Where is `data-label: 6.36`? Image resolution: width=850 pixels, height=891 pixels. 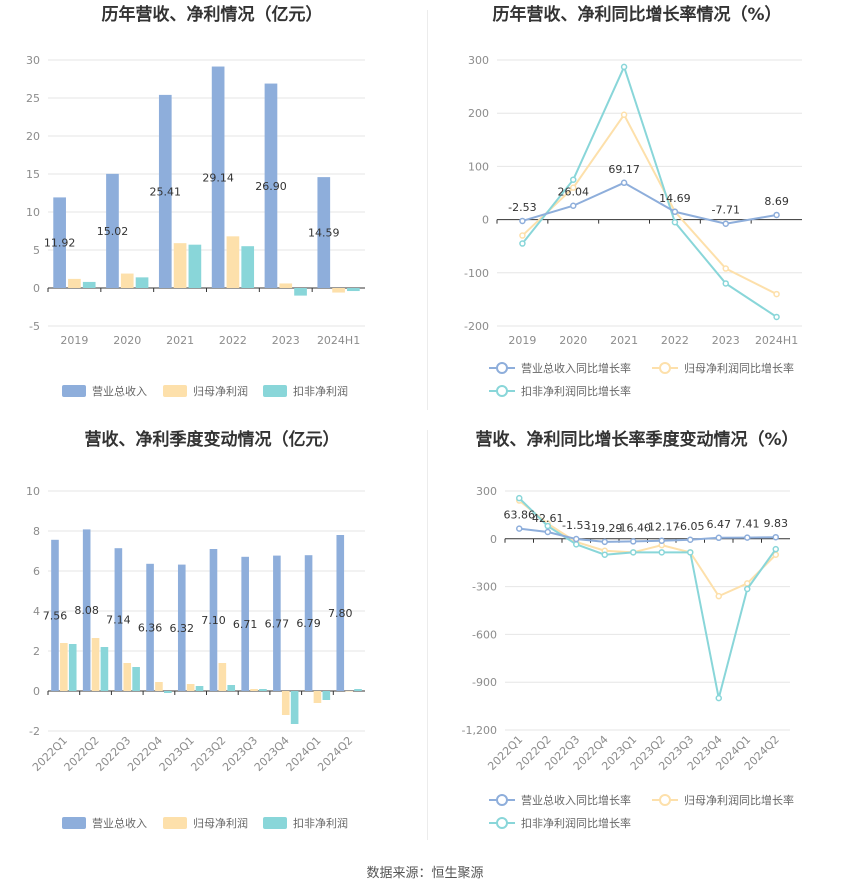
data-label: 6.36 is located at coordinates (150, 627).